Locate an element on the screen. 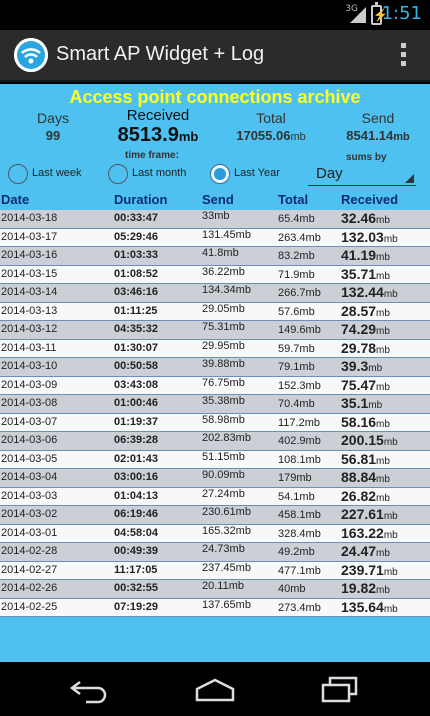 Image resolution: width=430 pixels, height=716 pixels. sums-by-label: sums by is located at coordinates (366, 157).